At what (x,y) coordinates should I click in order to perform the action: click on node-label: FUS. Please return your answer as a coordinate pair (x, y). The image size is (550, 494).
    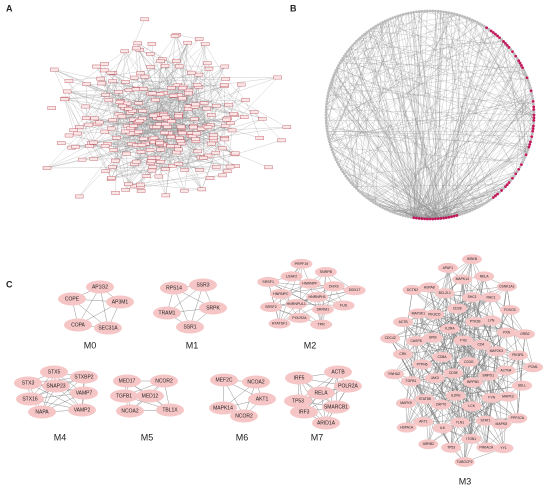
    Looking at the image, I should click on (344, 305).